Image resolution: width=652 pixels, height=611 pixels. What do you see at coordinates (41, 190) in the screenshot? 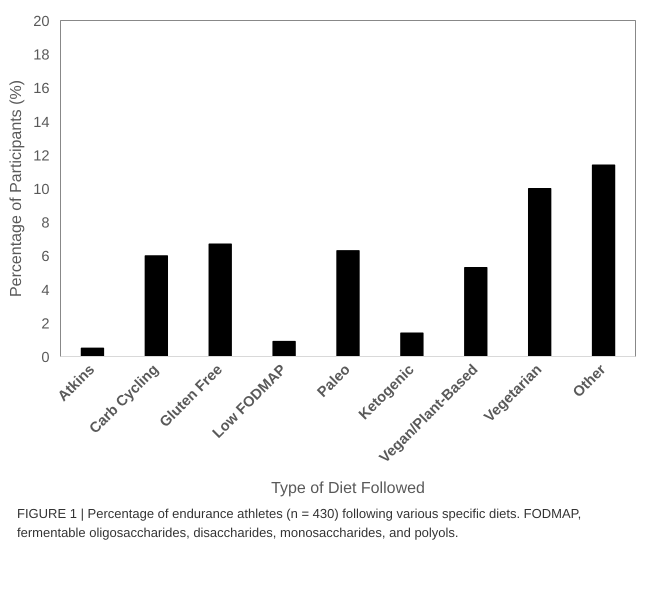
I see `y-tick-label: 10` at bounding box center [41, 190].